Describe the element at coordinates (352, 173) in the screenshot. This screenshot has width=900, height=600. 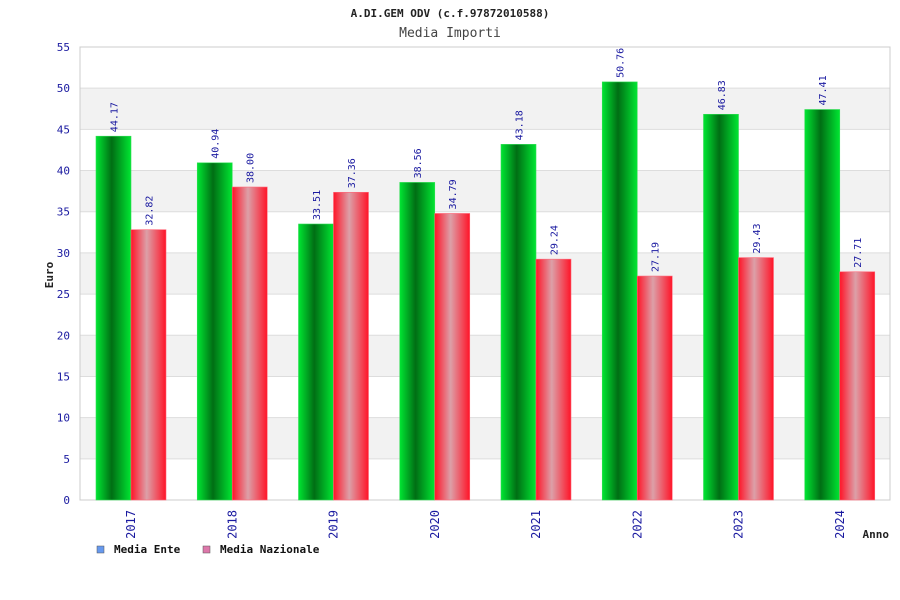
I see `data-label: 37.36` at that location.